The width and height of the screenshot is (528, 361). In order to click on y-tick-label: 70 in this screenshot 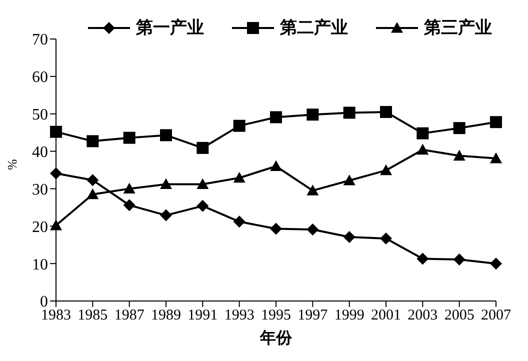, I will do `click(40, 40)`.